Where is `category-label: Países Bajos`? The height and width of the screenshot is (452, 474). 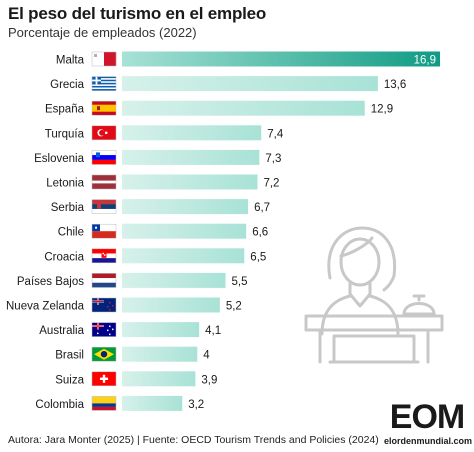 category-label: Países Bajos is located at coordinates (50, 282).